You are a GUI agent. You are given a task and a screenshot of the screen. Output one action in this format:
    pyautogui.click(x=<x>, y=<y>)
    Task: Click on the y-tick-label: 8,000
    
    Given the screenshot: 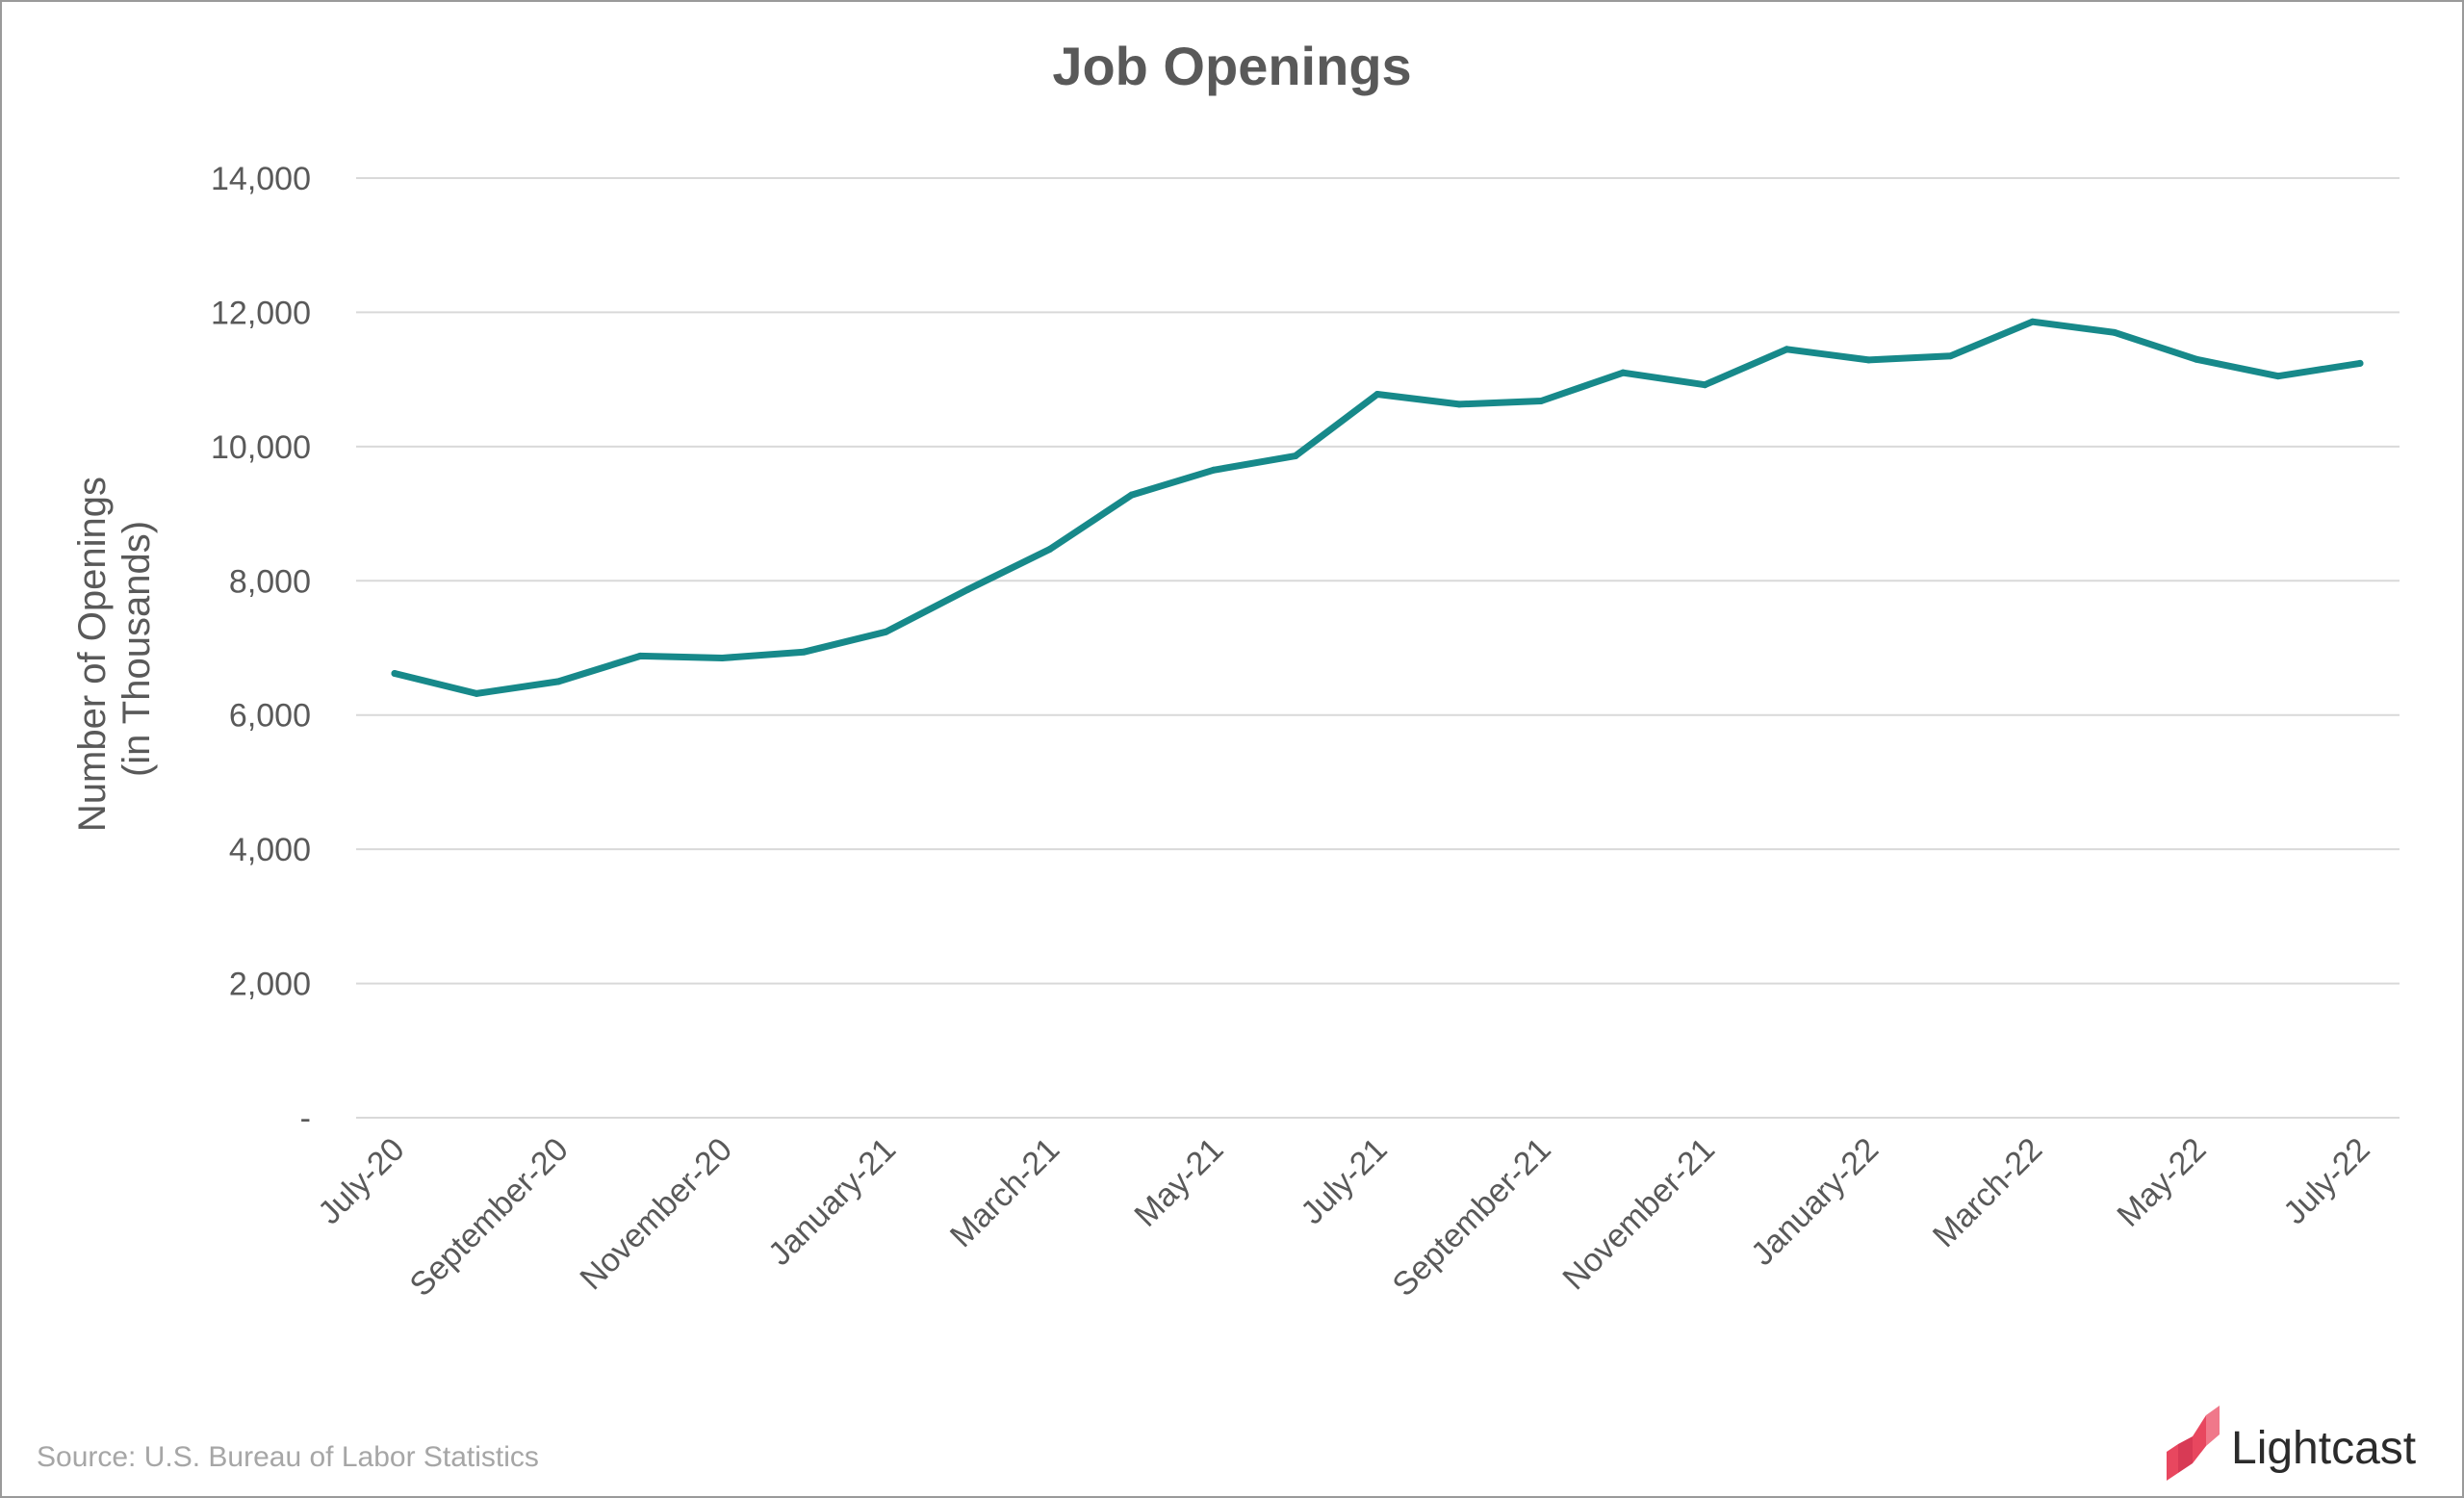 What is the action you would take?
    pyautogui.click(x=270, y=581)
    